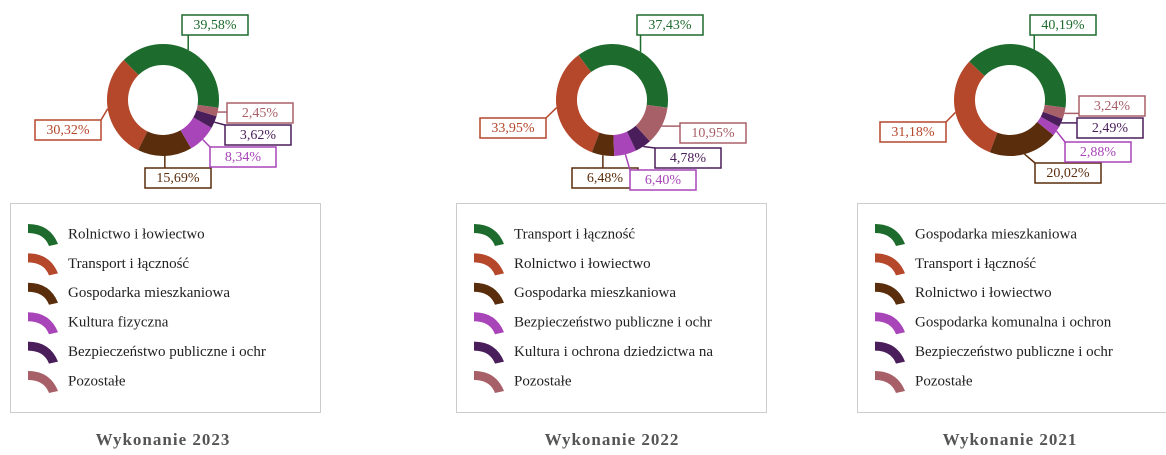  I want to click on data-label: 20,02%, so click(1068, 173).